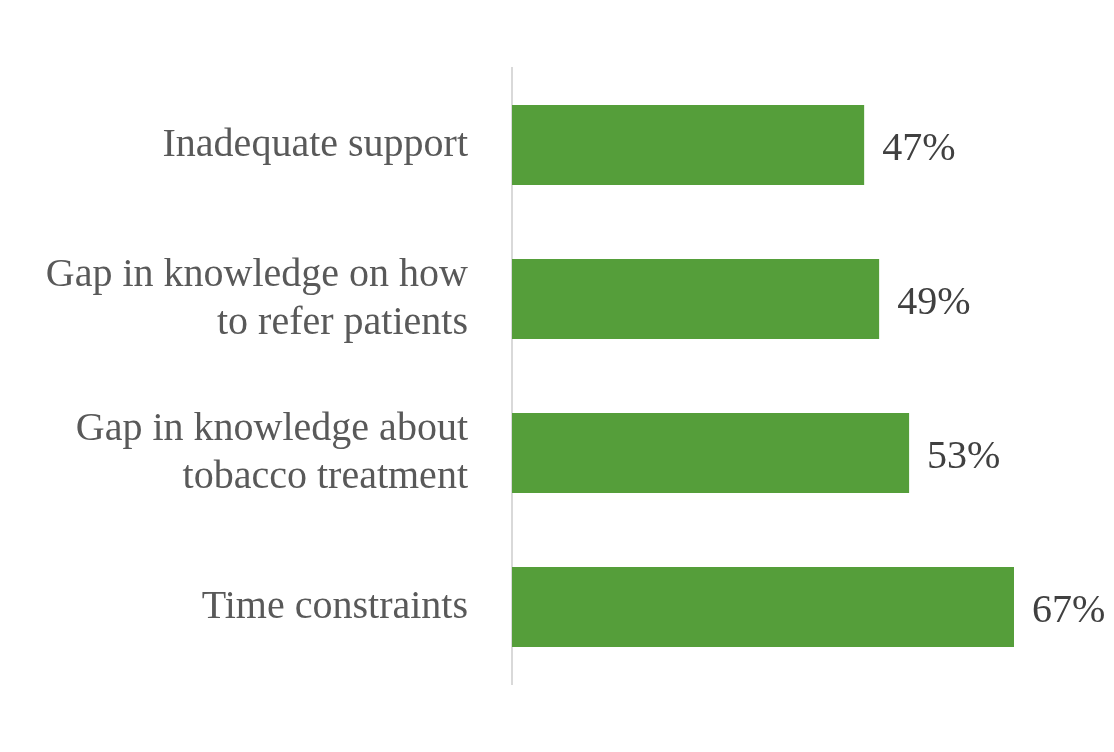 This screenshot has width=1114, height=752. What do you see at coordinates (315, 142) in the screenshot?
I see `y-tick-label: Inadequate support` at bounding box center [315, 142].